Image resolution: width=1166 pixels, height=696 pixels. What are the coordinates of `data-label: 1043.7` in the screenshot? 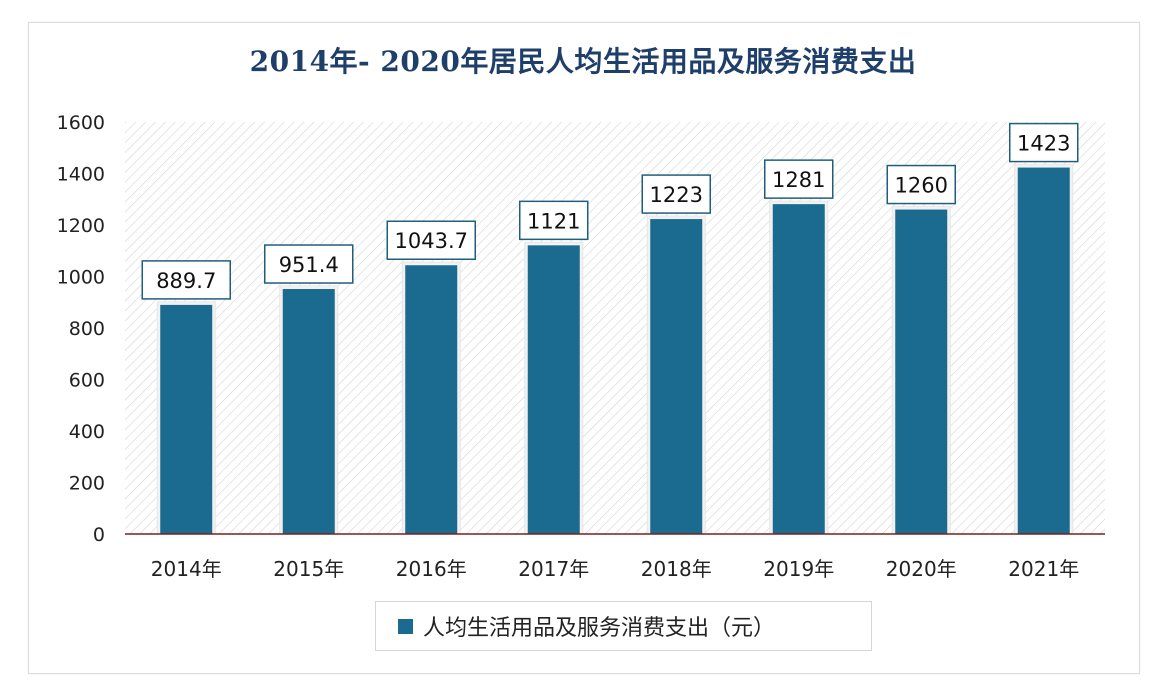 It's located at (431, 241).